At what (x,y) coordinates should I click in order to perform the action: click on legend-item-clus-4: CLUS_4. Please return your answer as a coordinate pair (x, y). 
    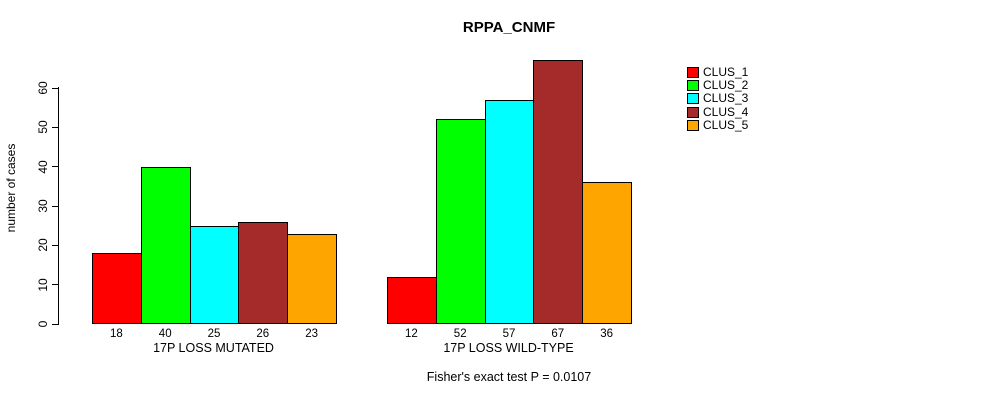
    Looking at the image, I should click on (718, 111).